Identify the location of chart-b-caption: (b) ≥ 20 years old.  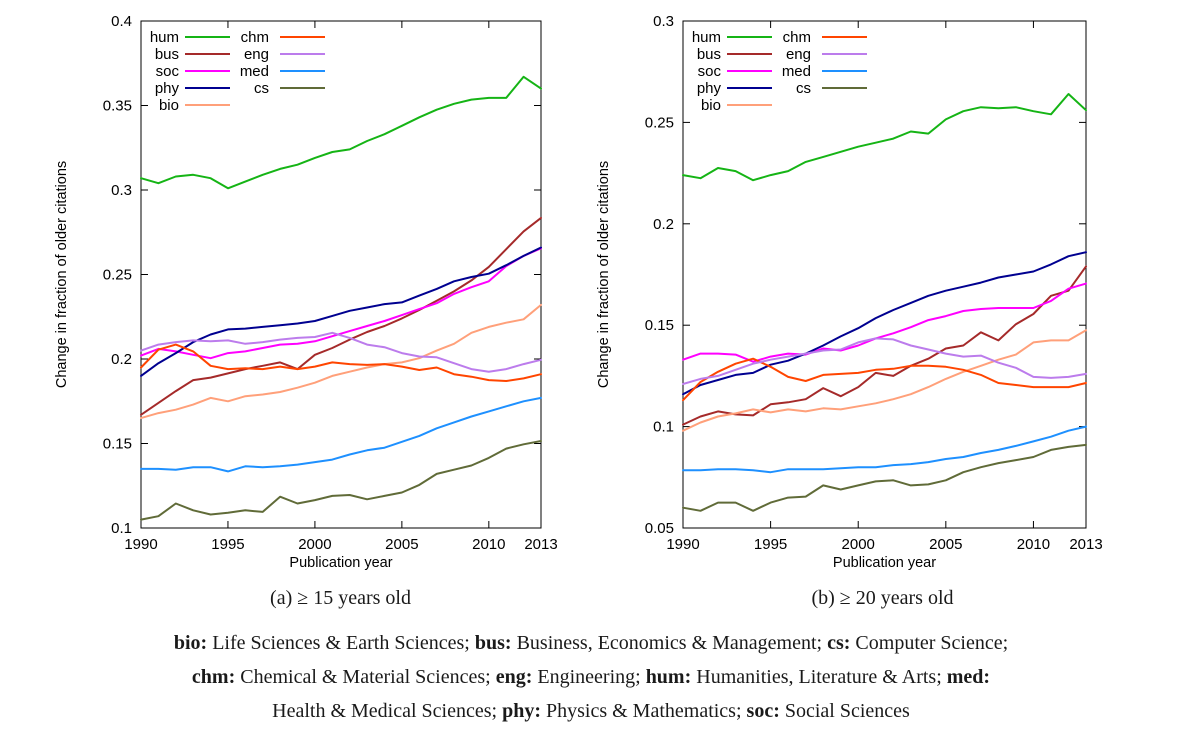
(882, 598).